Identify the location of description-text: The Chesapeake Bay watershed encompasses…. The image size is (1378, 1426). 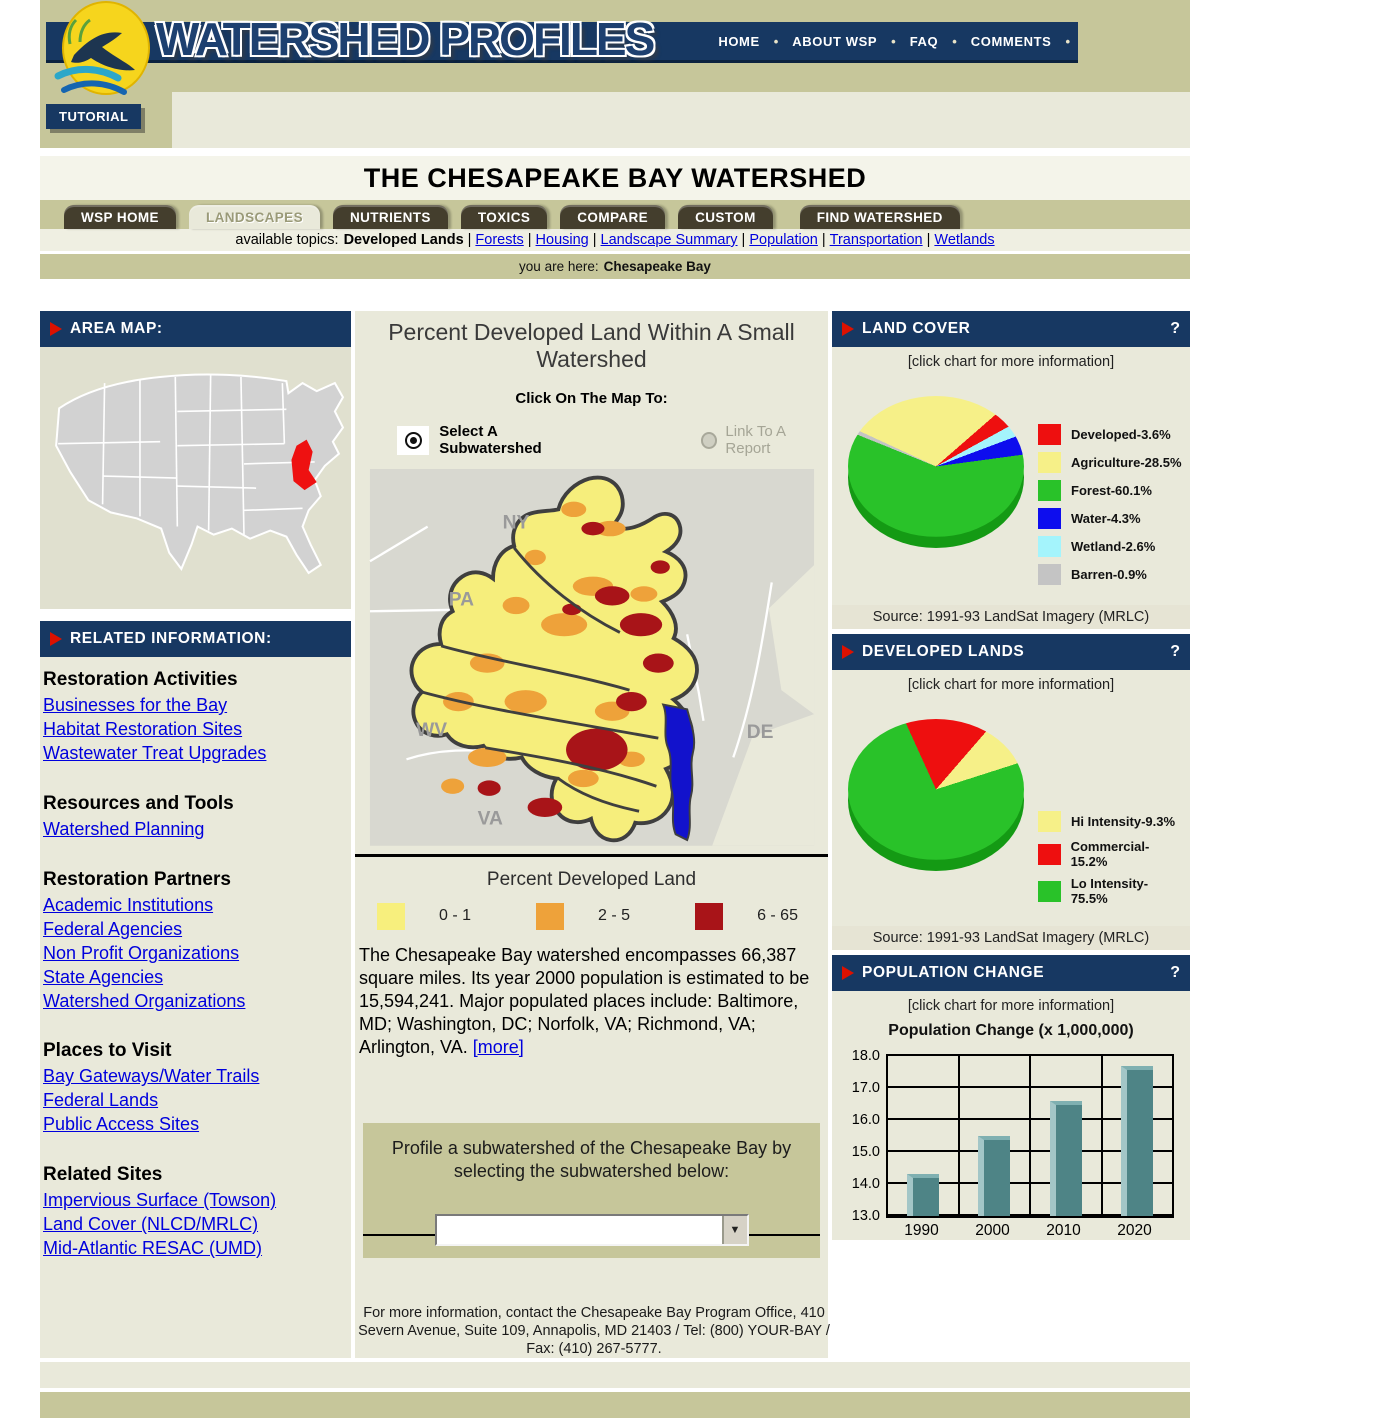
(584, 1000).